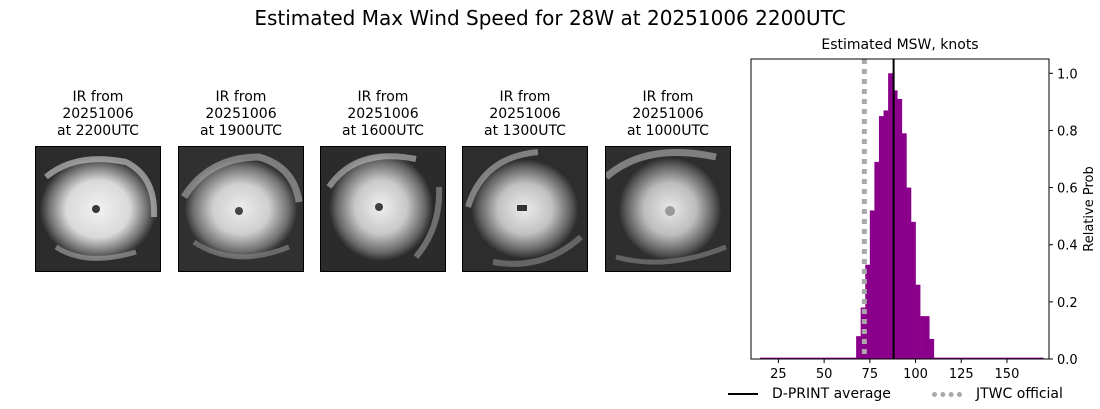 The height and width of the screenshot is (409, 1100). I want to click on ir-caption: IR from 20251006 at 1600UTC, so click(383, 114).